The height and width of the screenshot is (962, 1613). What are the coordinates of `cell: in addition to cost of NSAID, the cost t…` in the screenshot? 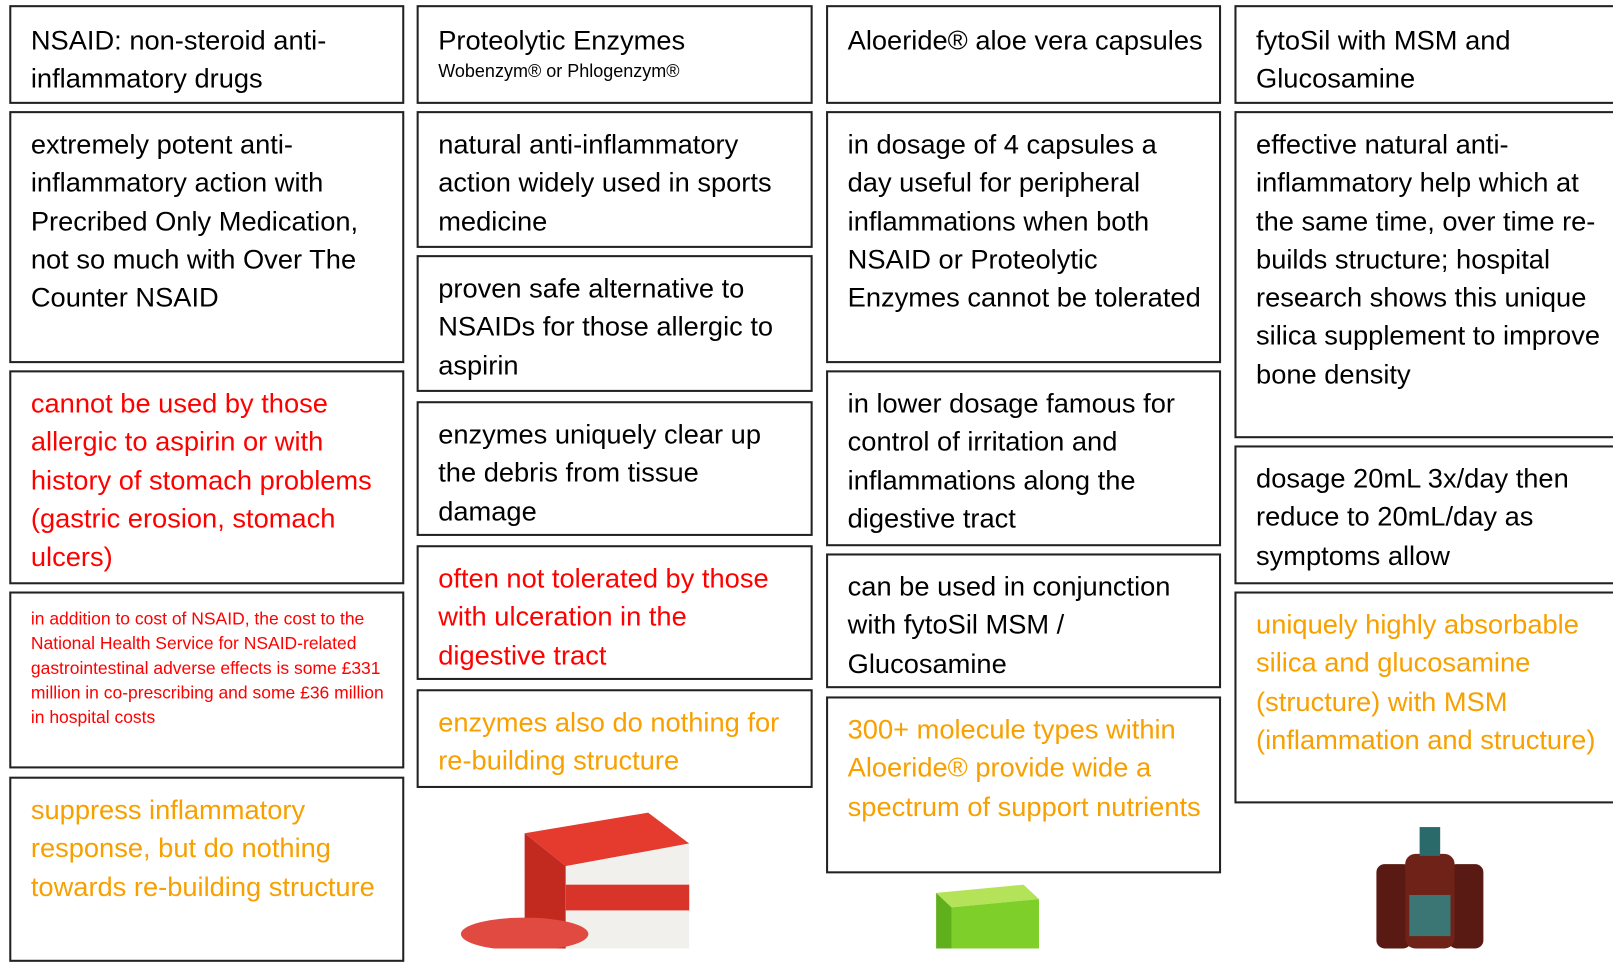 It's located at (207, 680).